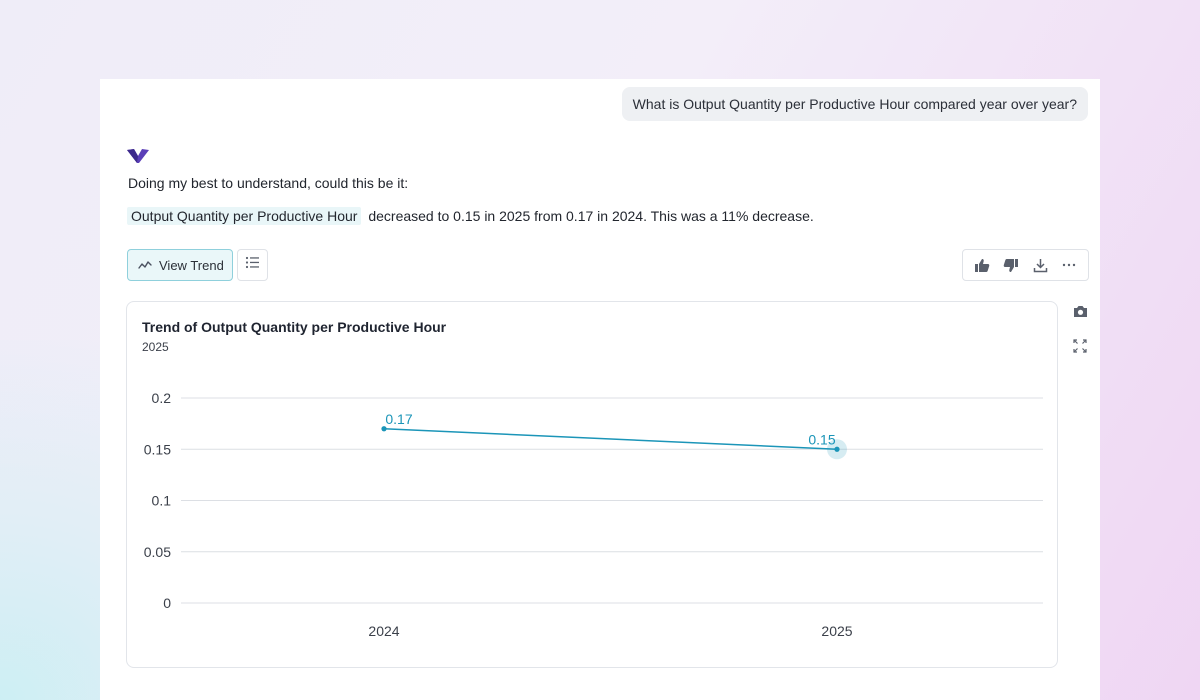 This screenshot has width=1200, height=700. I want to click on list-view-button, so click(252, 265).